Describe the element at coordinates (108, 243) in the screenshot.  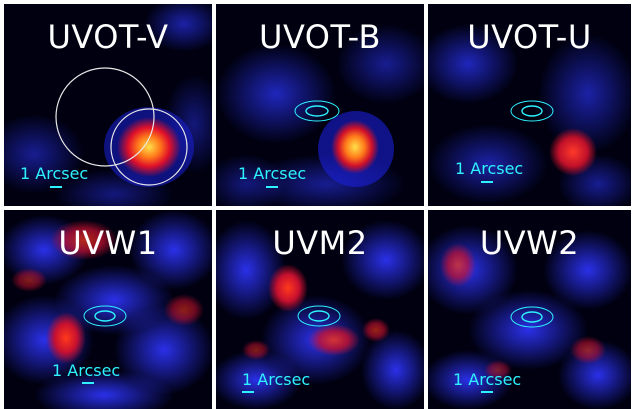
I see `panel-title: UVW1` at that location.